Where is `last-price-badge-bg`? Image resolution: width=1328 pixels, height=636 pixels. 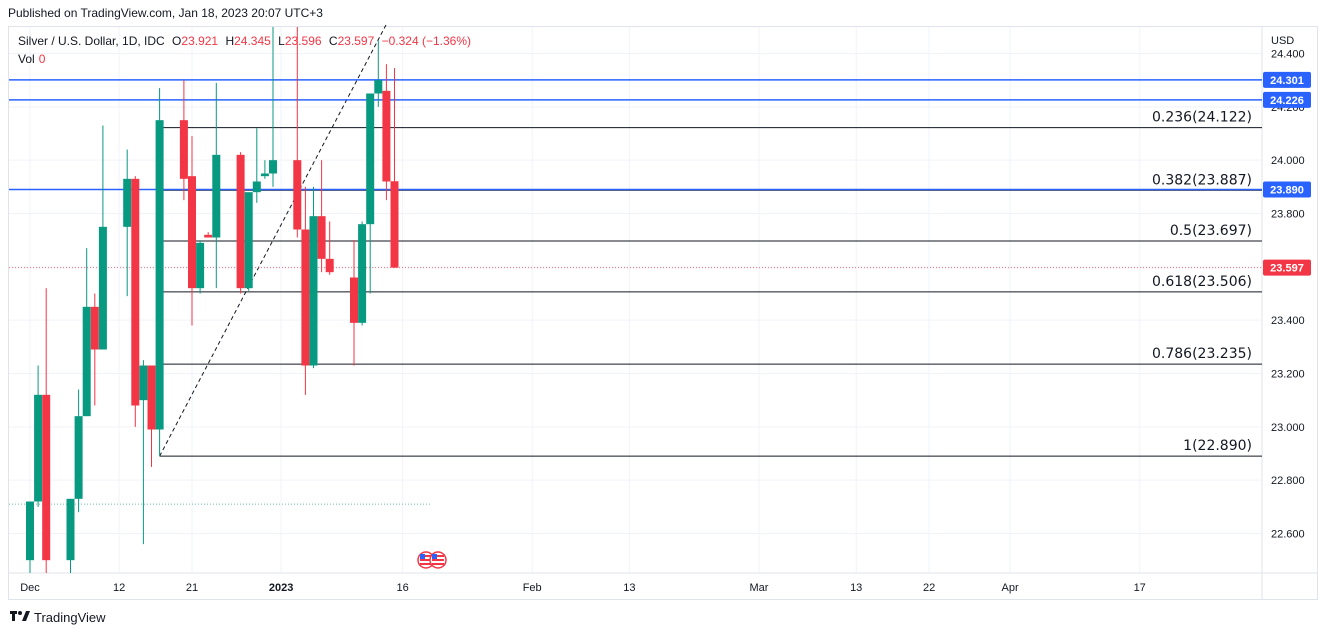 last-price-badge-bg is located at coordinates (1287, 267).